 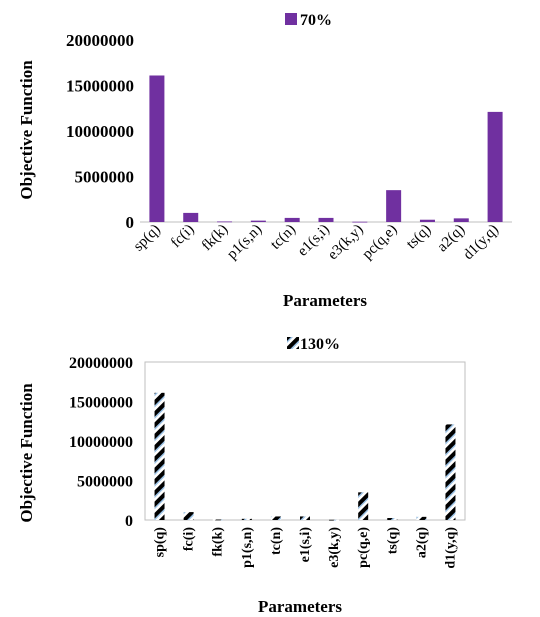 I want to click on x-tick-label: tc(n), so click(x=276, y=541).